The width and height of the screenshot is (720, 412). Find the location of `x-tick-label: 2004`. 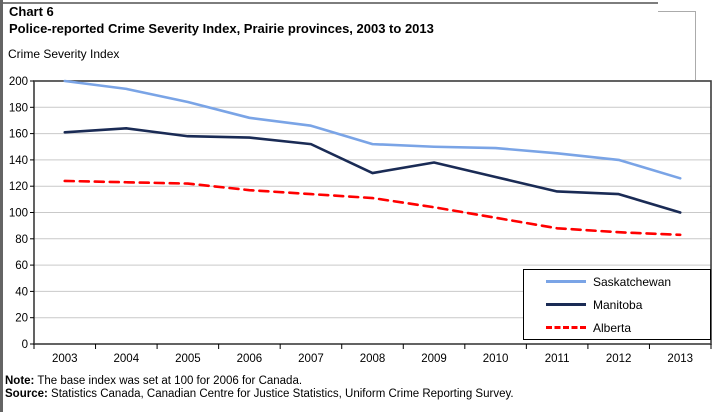

x-tick-label: 2004 is located at coordinates (127, 359).